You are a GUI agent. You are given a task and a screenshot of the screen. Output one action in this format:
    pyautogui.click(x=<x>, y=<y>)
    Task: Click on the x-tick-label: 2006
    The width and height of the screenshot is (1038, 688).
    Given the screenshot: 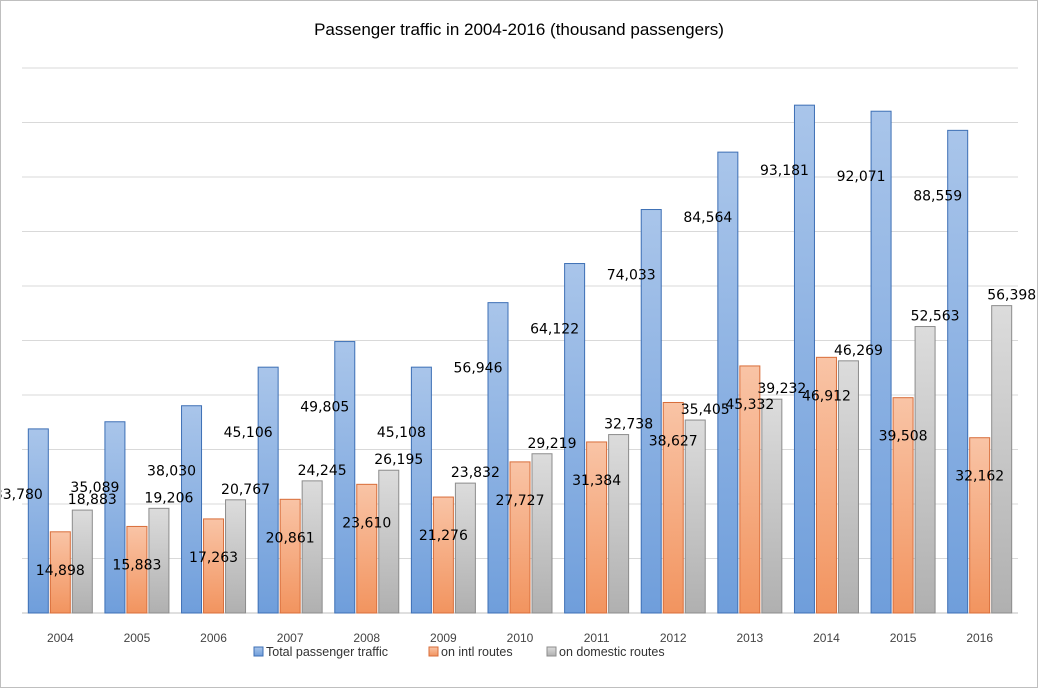 What is the action you would take?
    pyautogui.click(x=213, y=638)
    